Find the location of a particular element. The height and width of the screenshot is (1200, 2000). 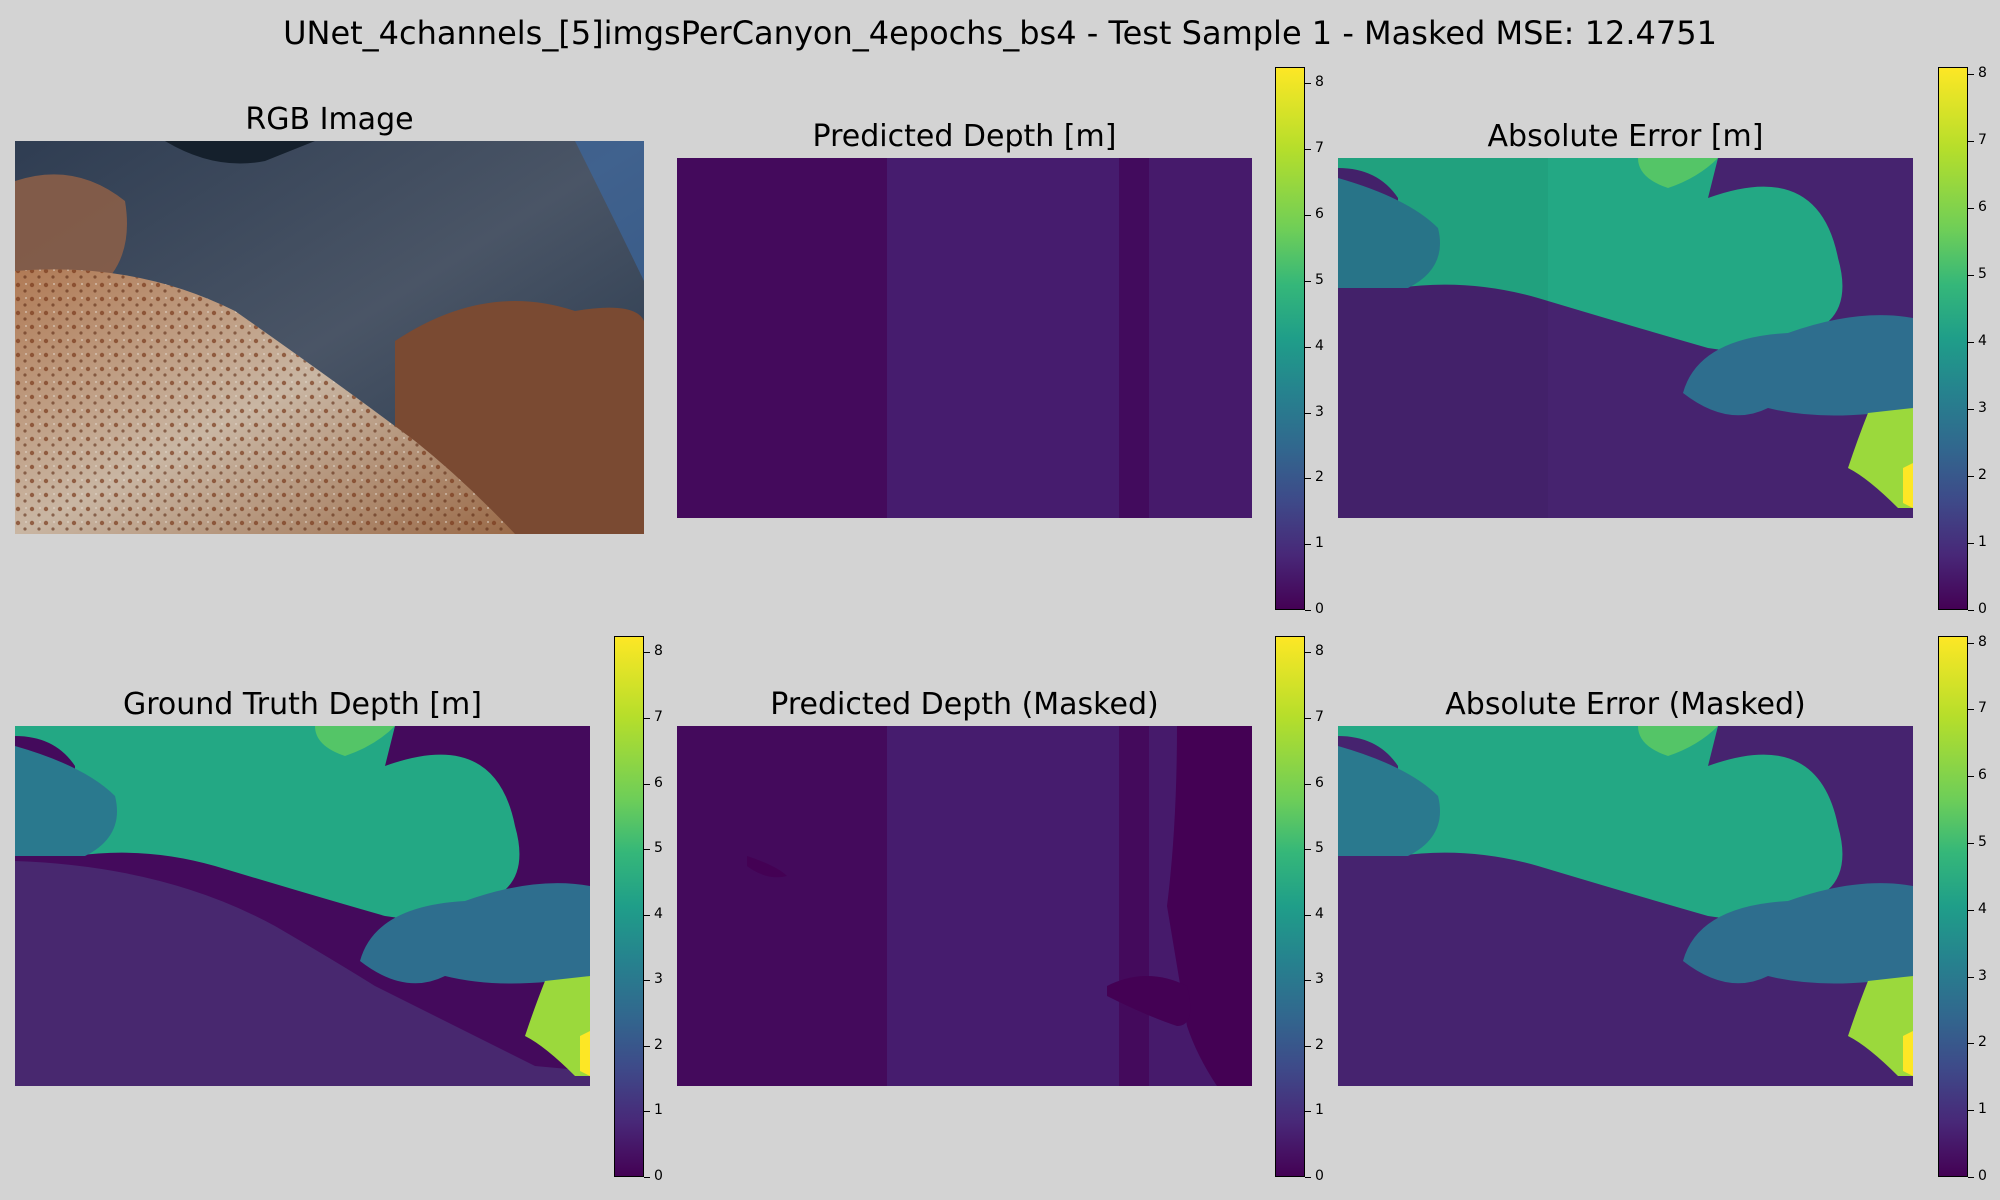

ground-truth-colorbar is located at coordinates (629, 906).